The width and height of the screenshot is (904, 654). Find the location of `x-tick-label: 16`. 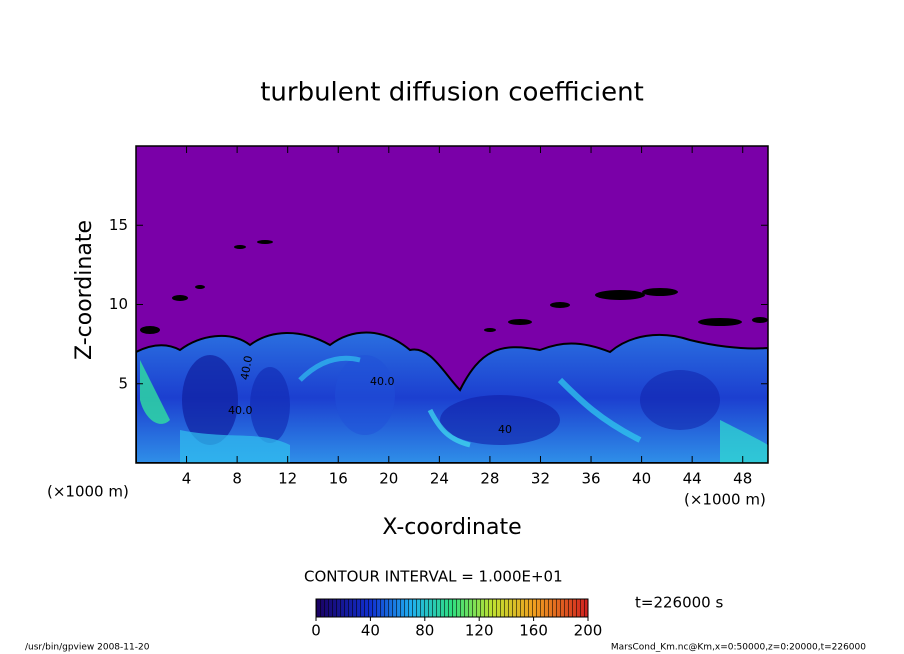

x-tick-label: 16 is located at coordinates (338, 479).